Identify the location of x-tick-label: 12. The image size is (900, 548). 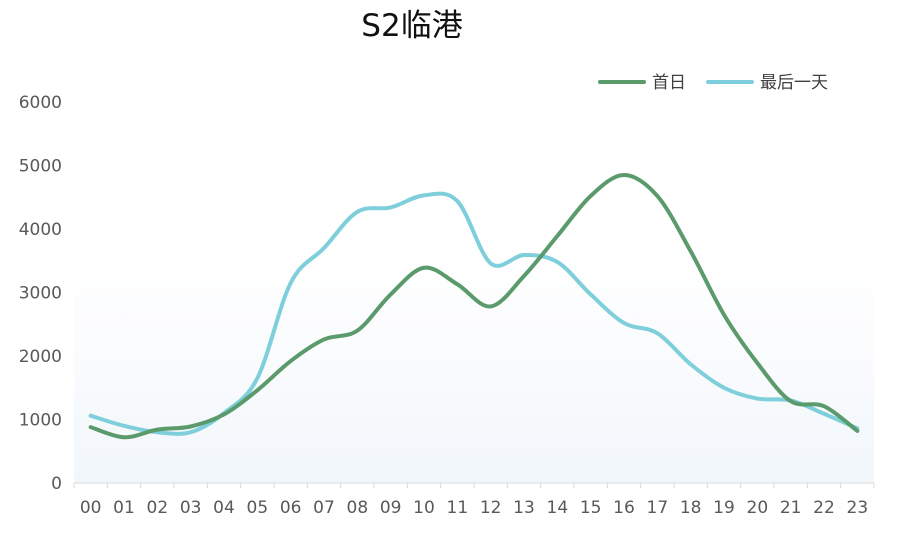
(491, 508).